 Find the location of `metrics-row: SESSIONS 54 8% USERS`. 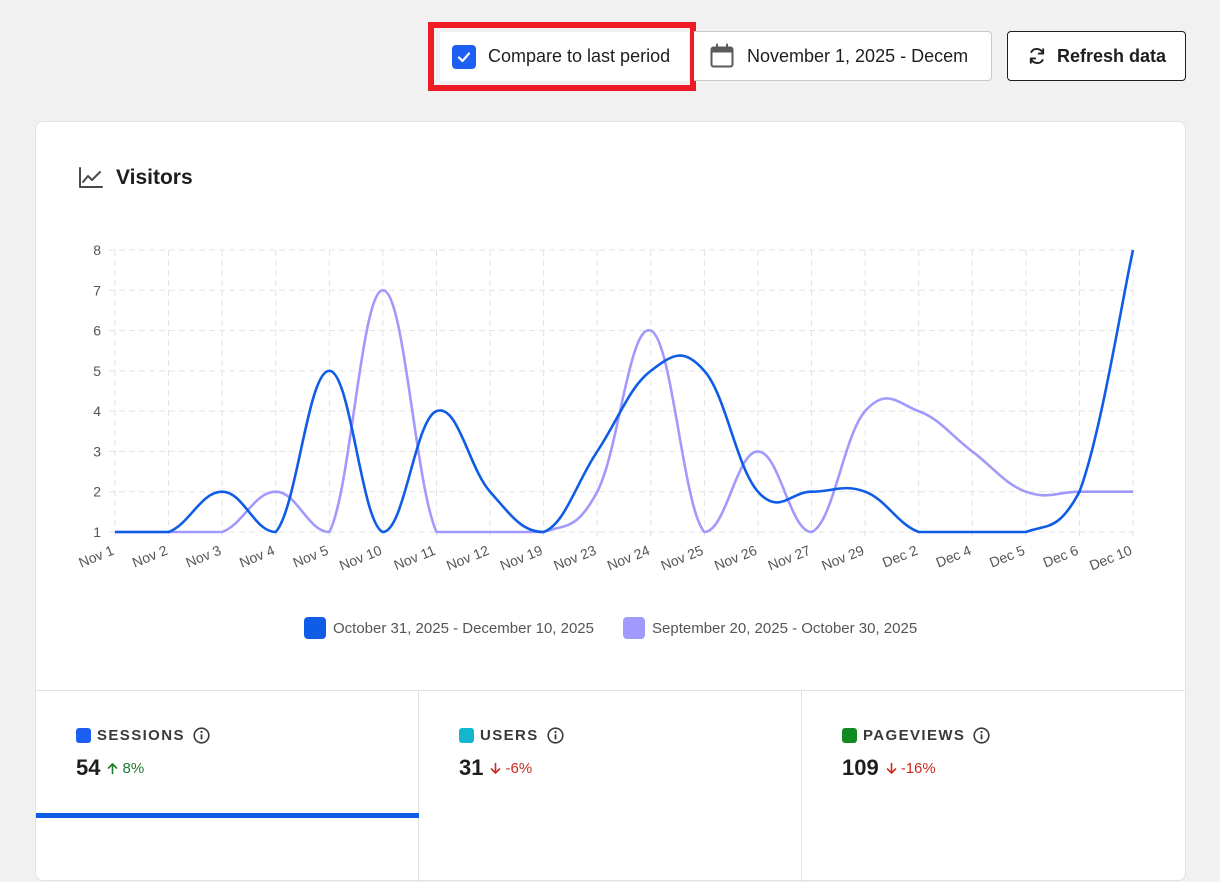

metrics-row: SESSIONS 54 8% USERS is located at coordinates (610, 754).